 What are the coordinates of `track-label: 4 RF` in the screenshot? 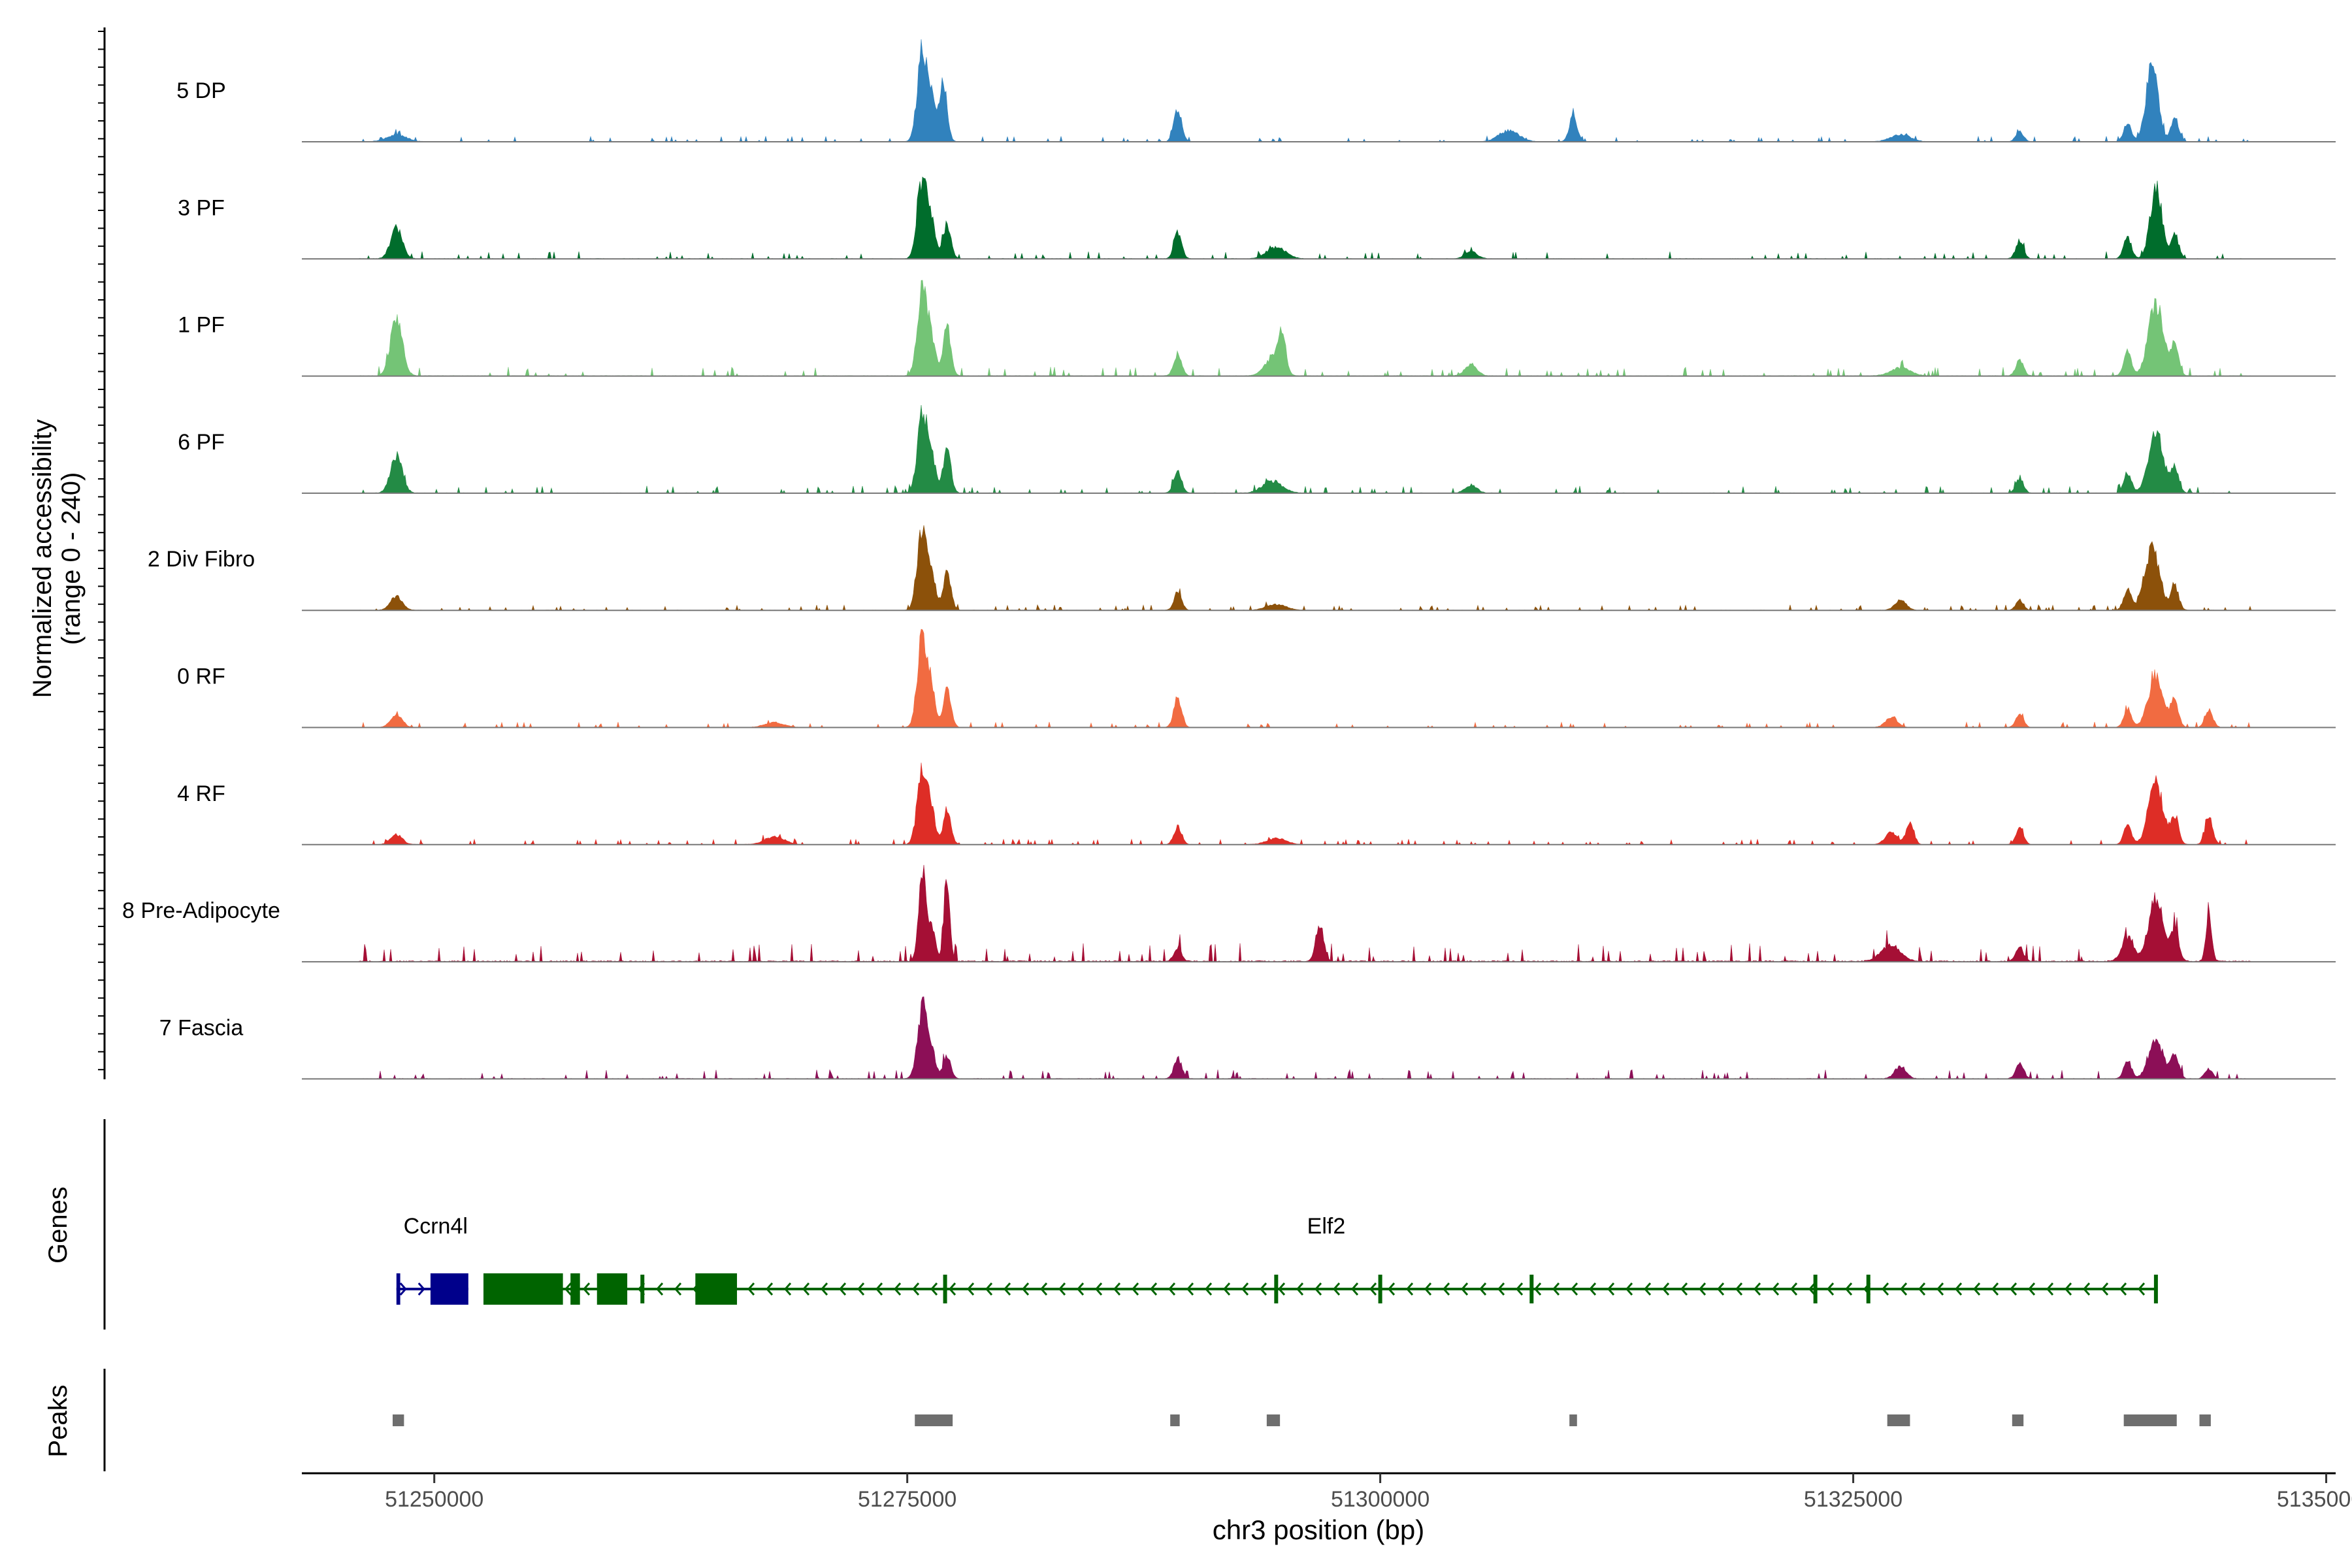 It's located at (201, 793).